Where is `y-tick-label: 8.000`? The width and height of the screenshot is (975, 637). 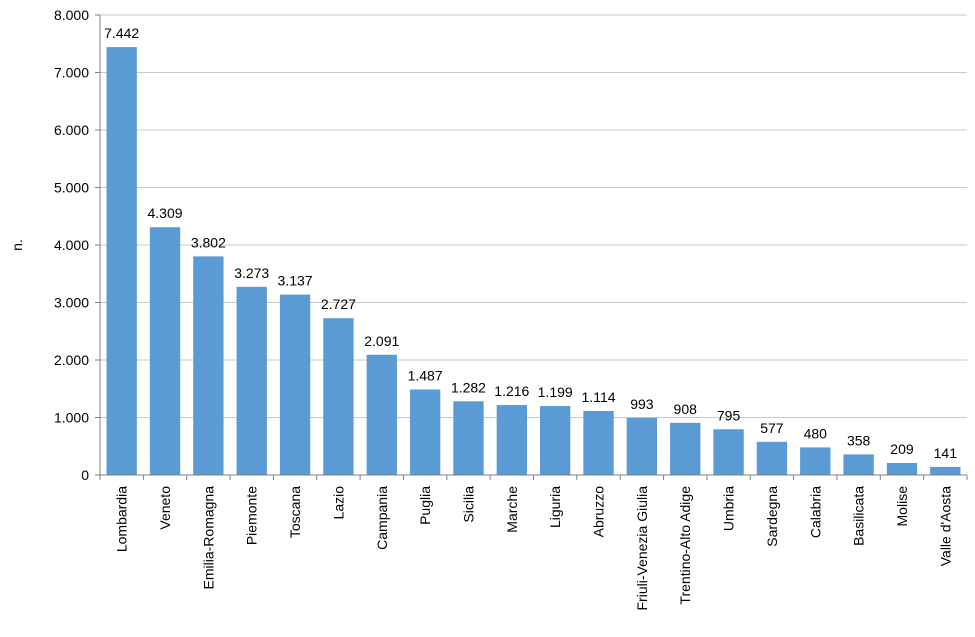 y-tick-label: 8.000 is located at coordinates (71, 15).